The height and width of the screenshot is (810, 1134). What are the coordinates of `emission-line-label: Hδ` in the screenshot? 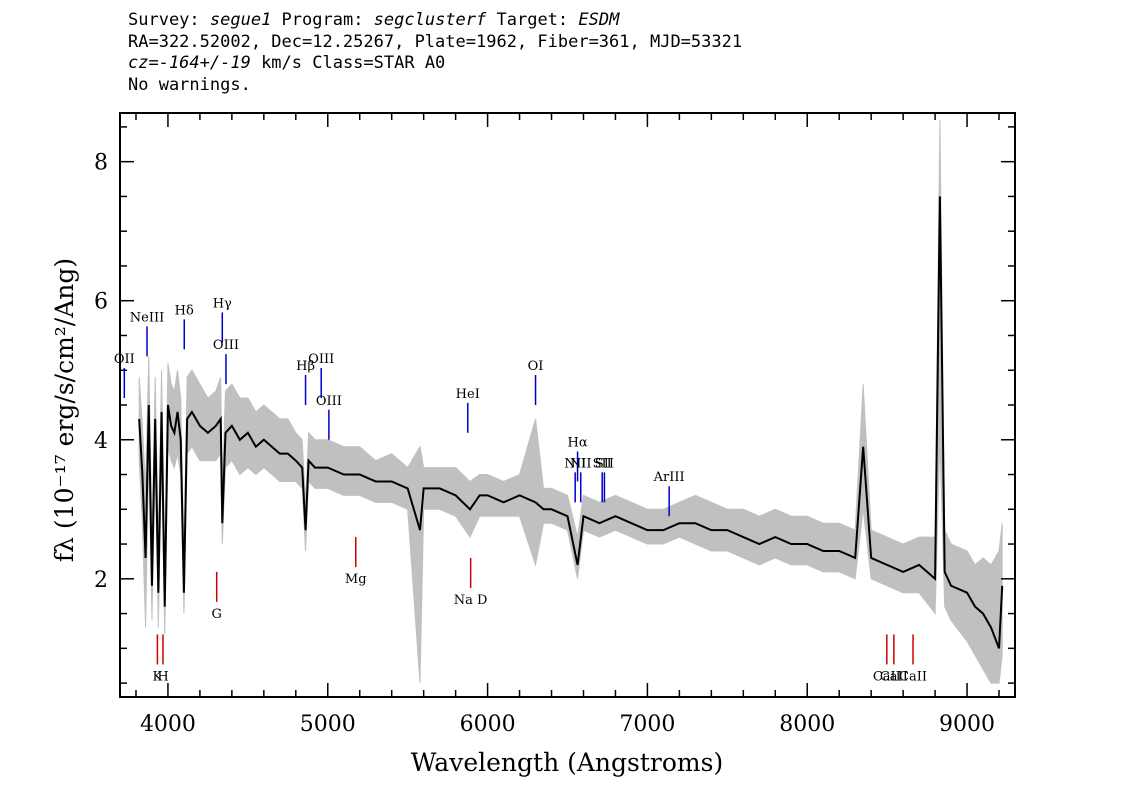 It's located at (184, 310).